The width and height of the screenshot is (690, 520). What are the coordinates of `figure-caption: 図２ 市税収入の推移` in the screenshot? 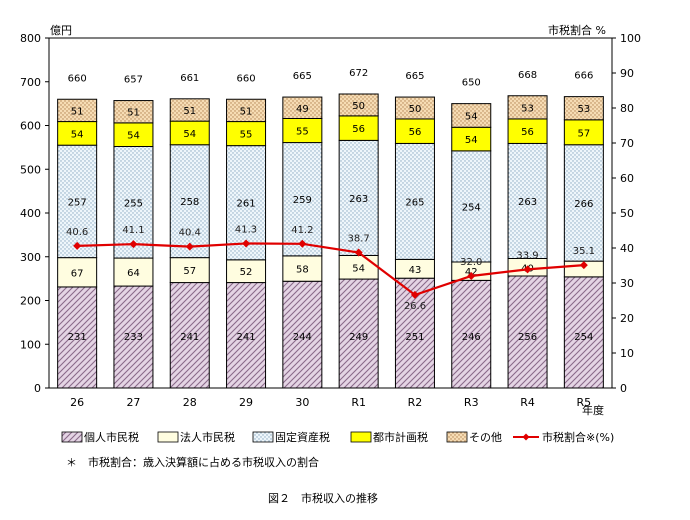 It's located at (323, 498).